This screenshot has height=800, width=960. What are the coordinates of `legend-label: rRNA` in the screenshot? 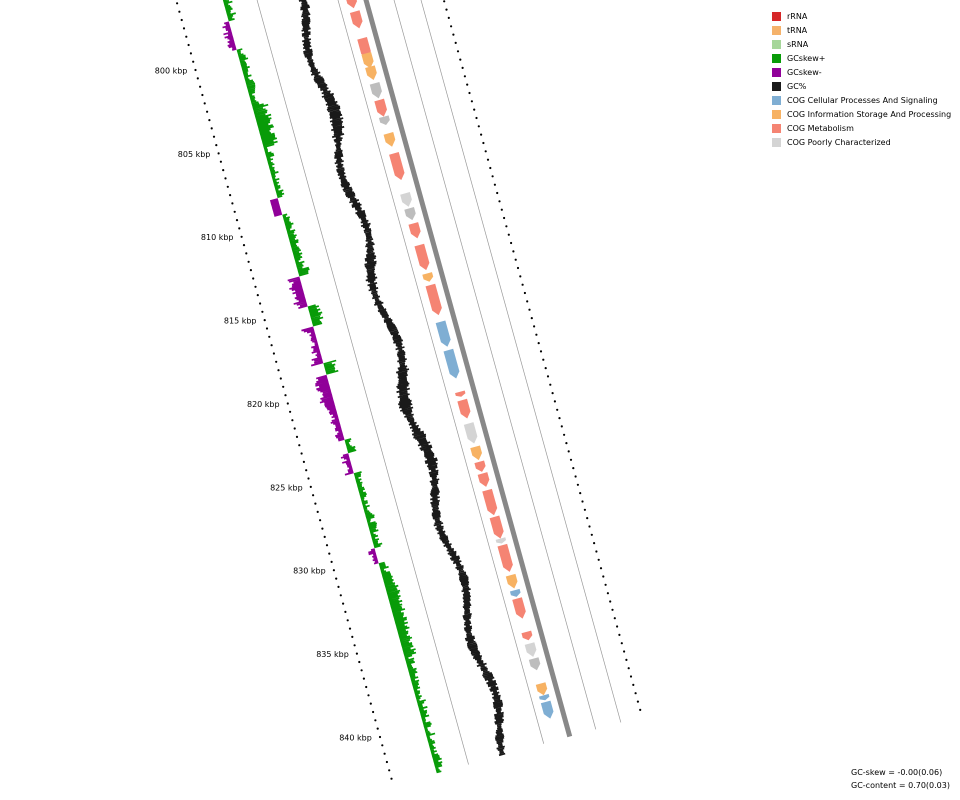 It's located at (797, 16).